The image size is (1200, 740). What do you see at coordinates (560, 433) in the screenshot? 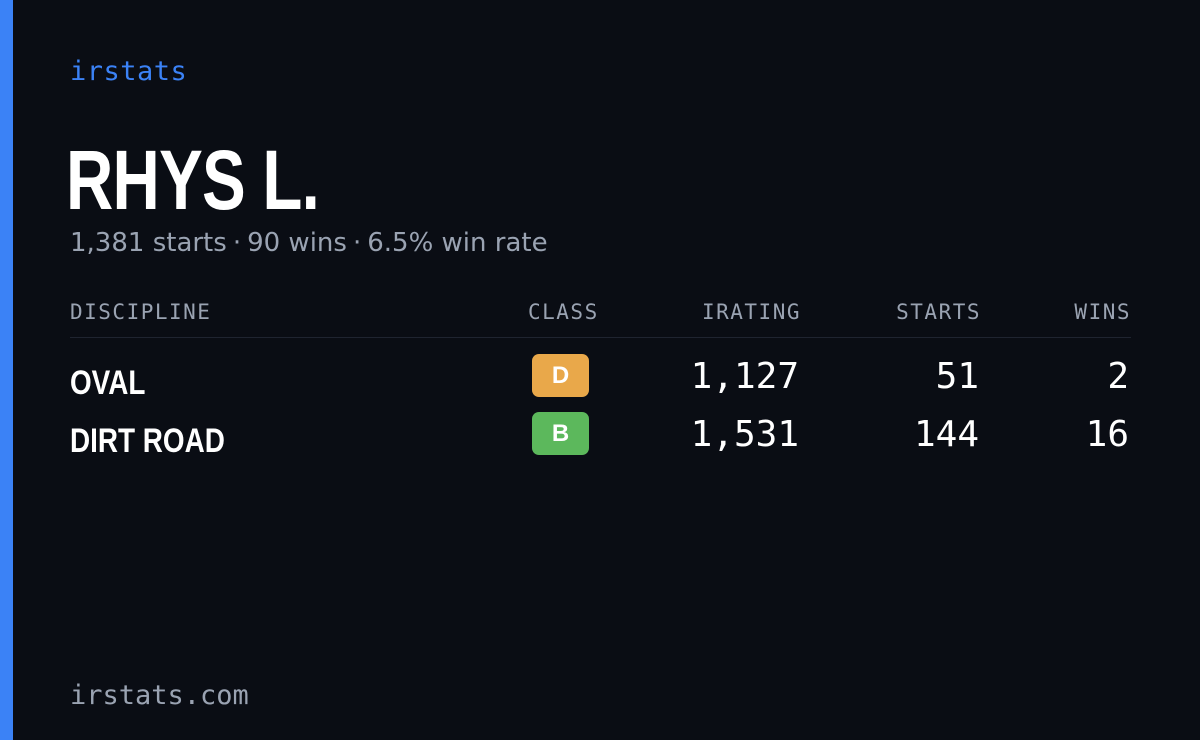
I see `class-badge: B` at bounding box center [560, 433].